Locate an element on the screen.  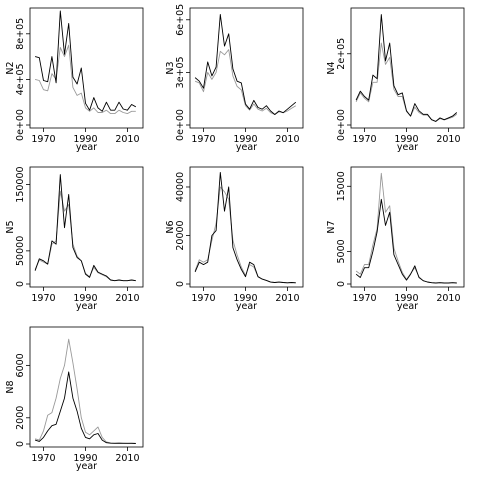
y-tick-label: 50000 is located at coordinates (20, 251).